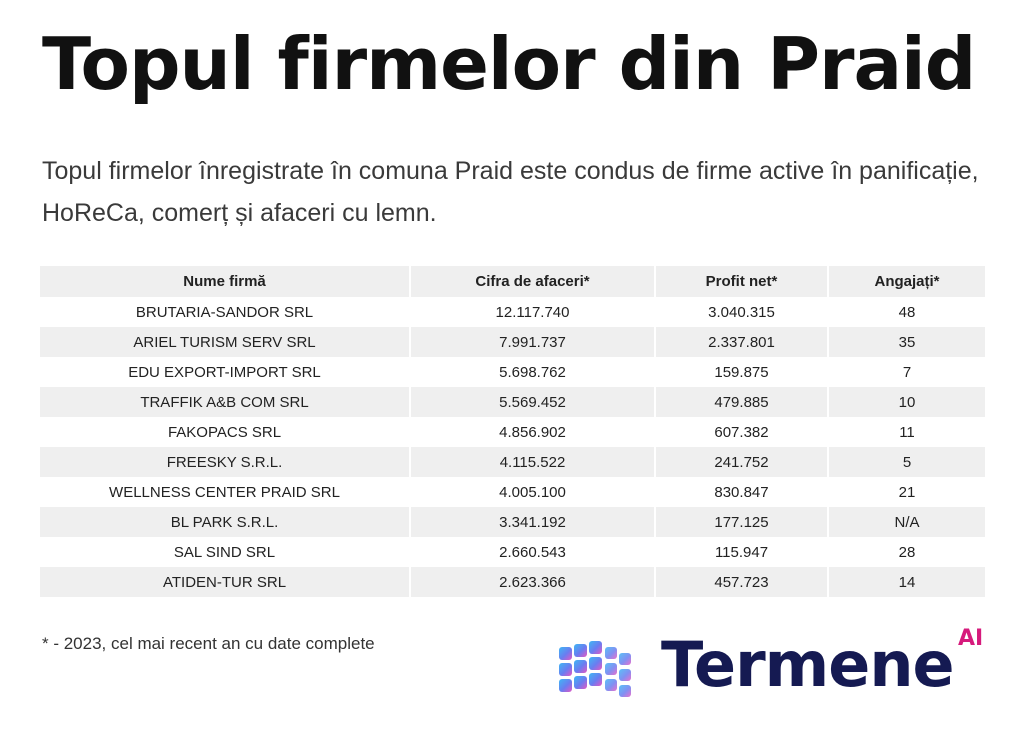  I want to click on table-row: FREESKY S.R.L. 4.115.522 241.752 5, so click(512, 462).